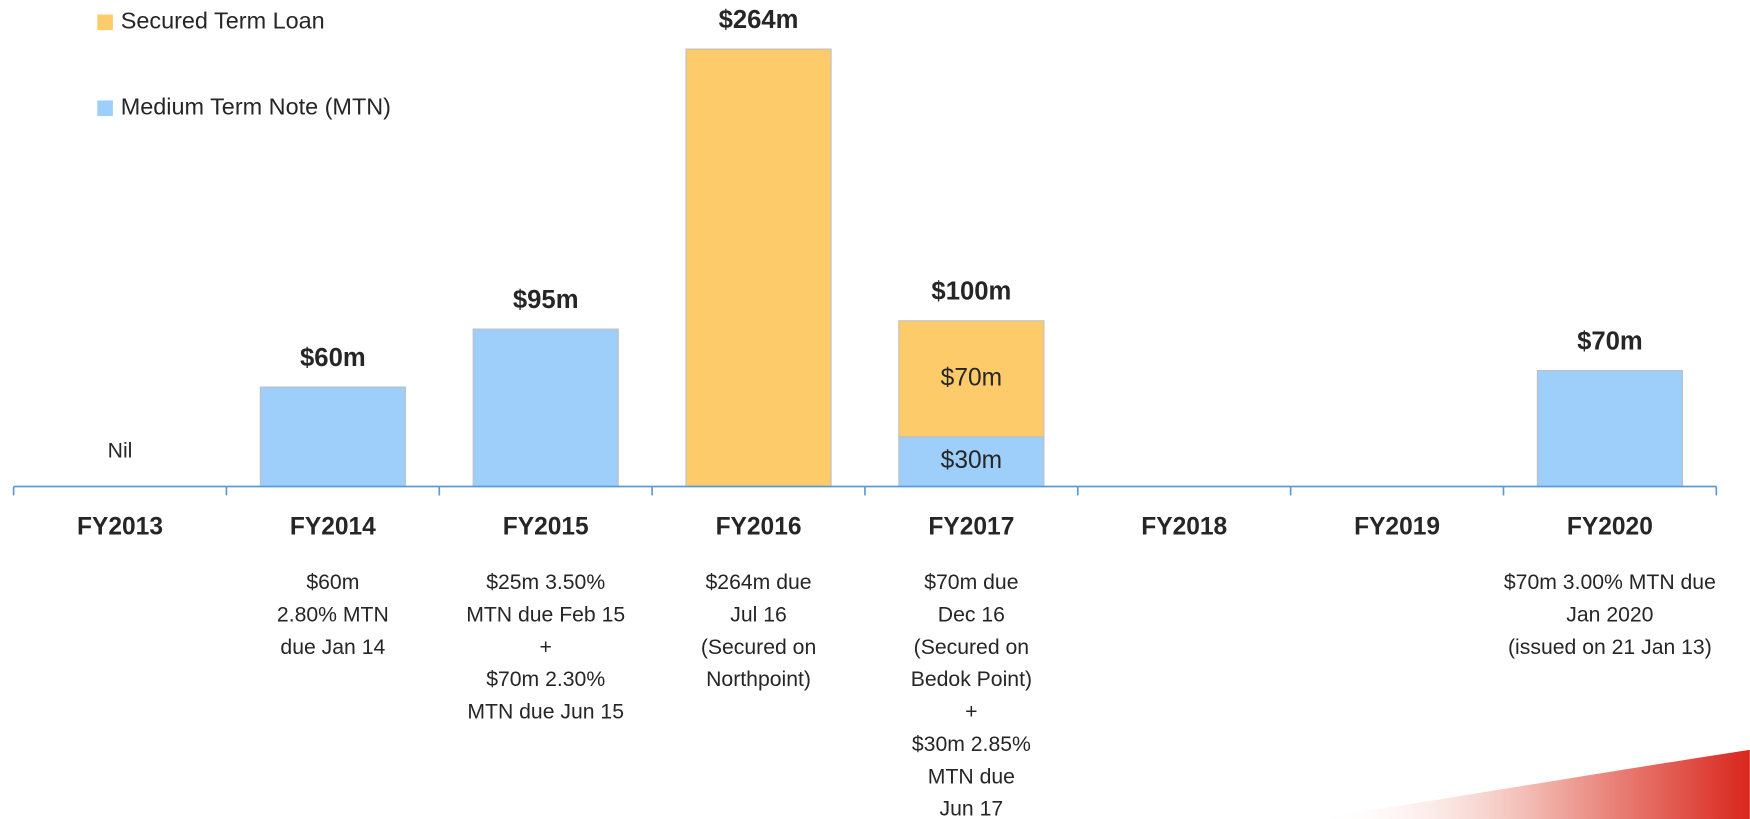 This screenshot has width=1750, height=819. I want to click on total-label: $95m, so click(546, 300).